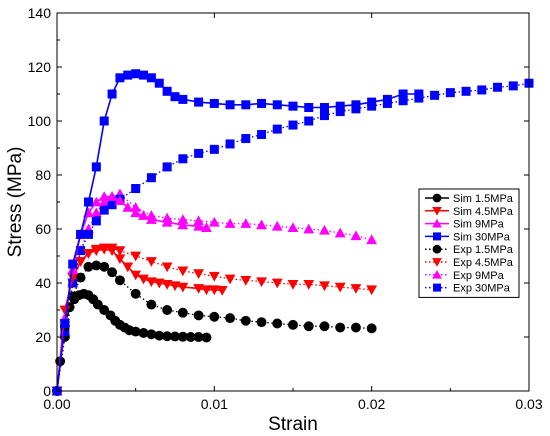 The width and height of the screenshot is (550, 436). I want to click on legend-label: Sim 1.5MPa, so click(483, 199).